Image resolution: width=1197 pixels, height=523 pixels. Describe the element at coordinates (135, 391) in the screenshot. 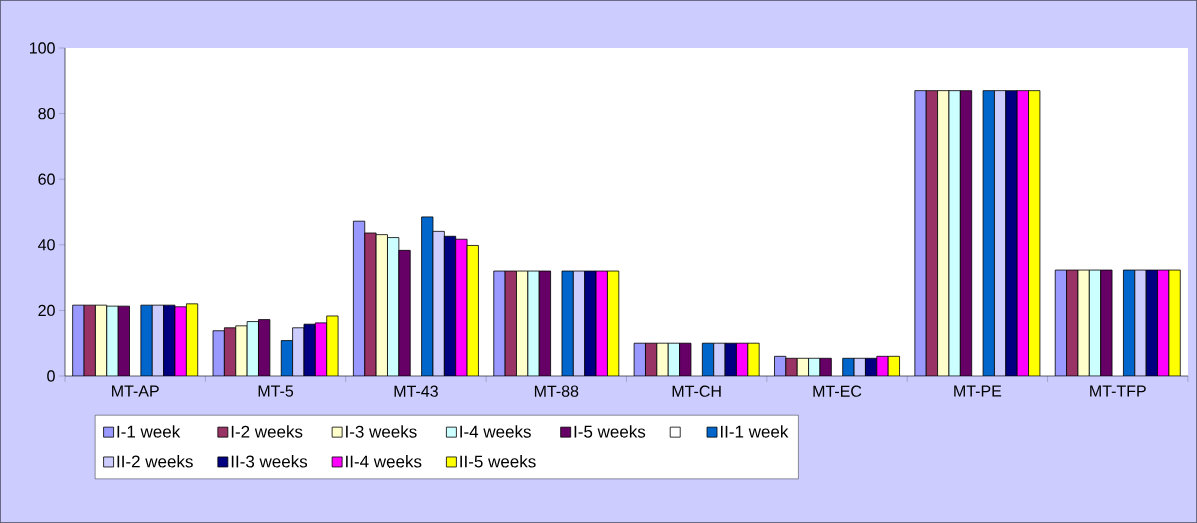

I see `x-tick-label: MT-AP` at that location.